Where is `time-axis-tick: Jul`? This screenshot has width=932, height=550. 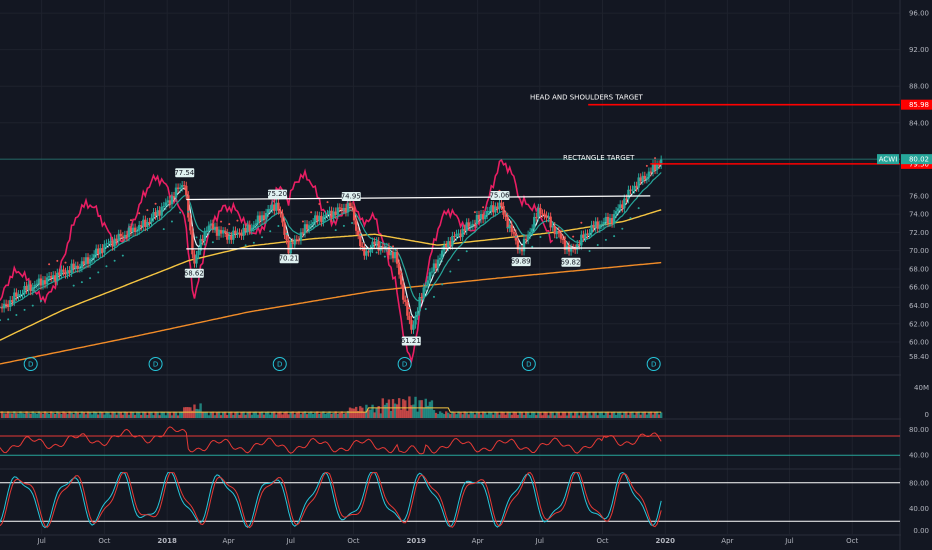
time-axis-tick: Jul is located at coordinates (41, 541).